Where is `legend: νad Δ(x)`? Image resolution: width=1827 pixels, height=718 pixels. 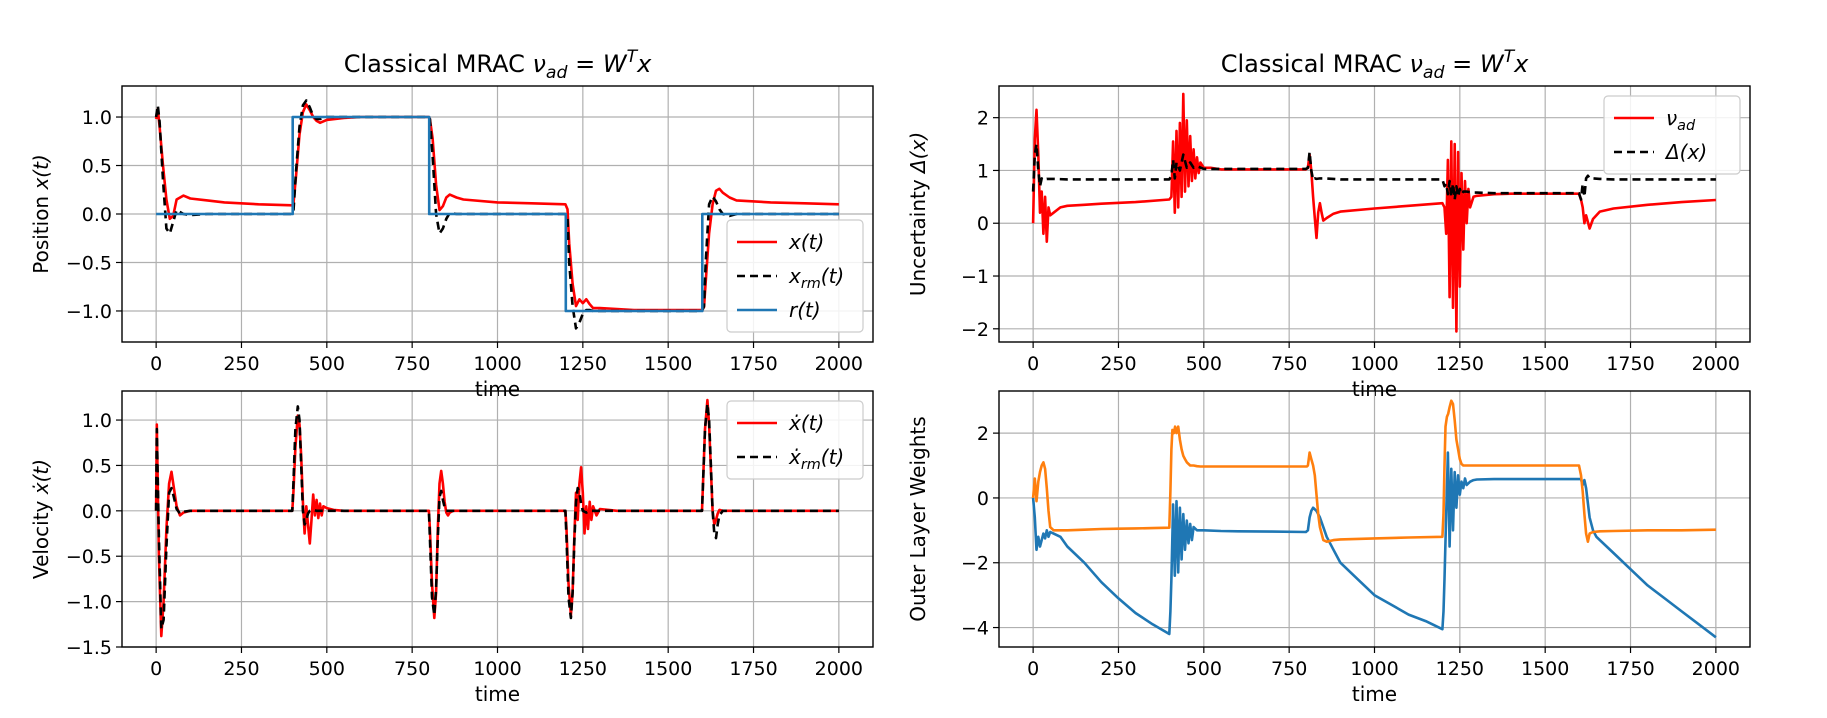
legend: νad Δ(x) is located at coordinates (1672, 135).